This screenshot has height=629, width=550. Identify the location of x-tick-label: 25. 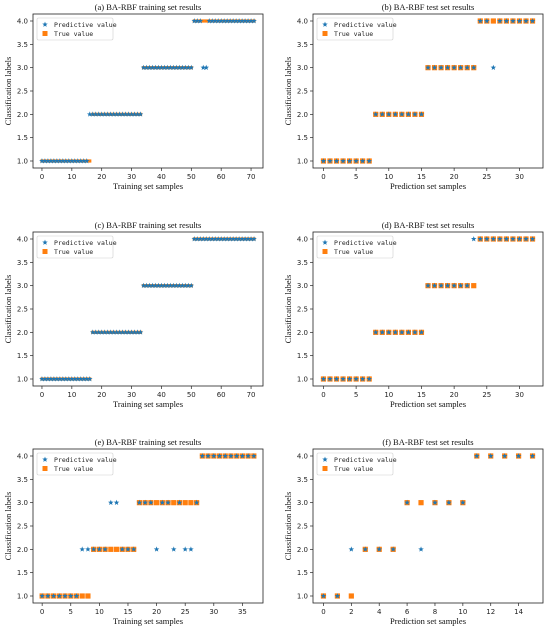
(486, 177).